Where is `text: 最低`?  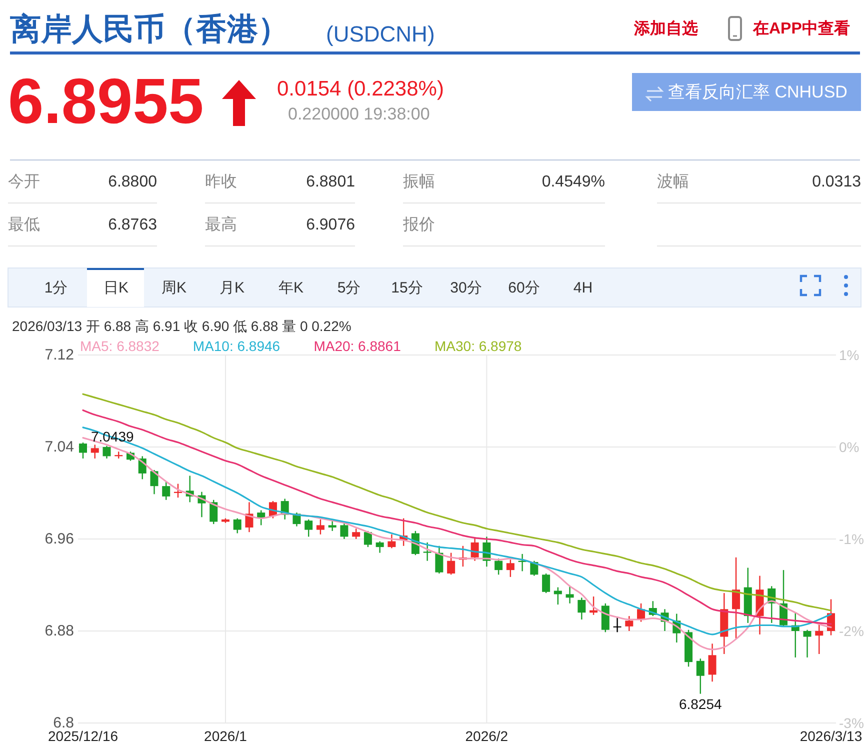 text: 最低 is located at coordinates (24, 225).